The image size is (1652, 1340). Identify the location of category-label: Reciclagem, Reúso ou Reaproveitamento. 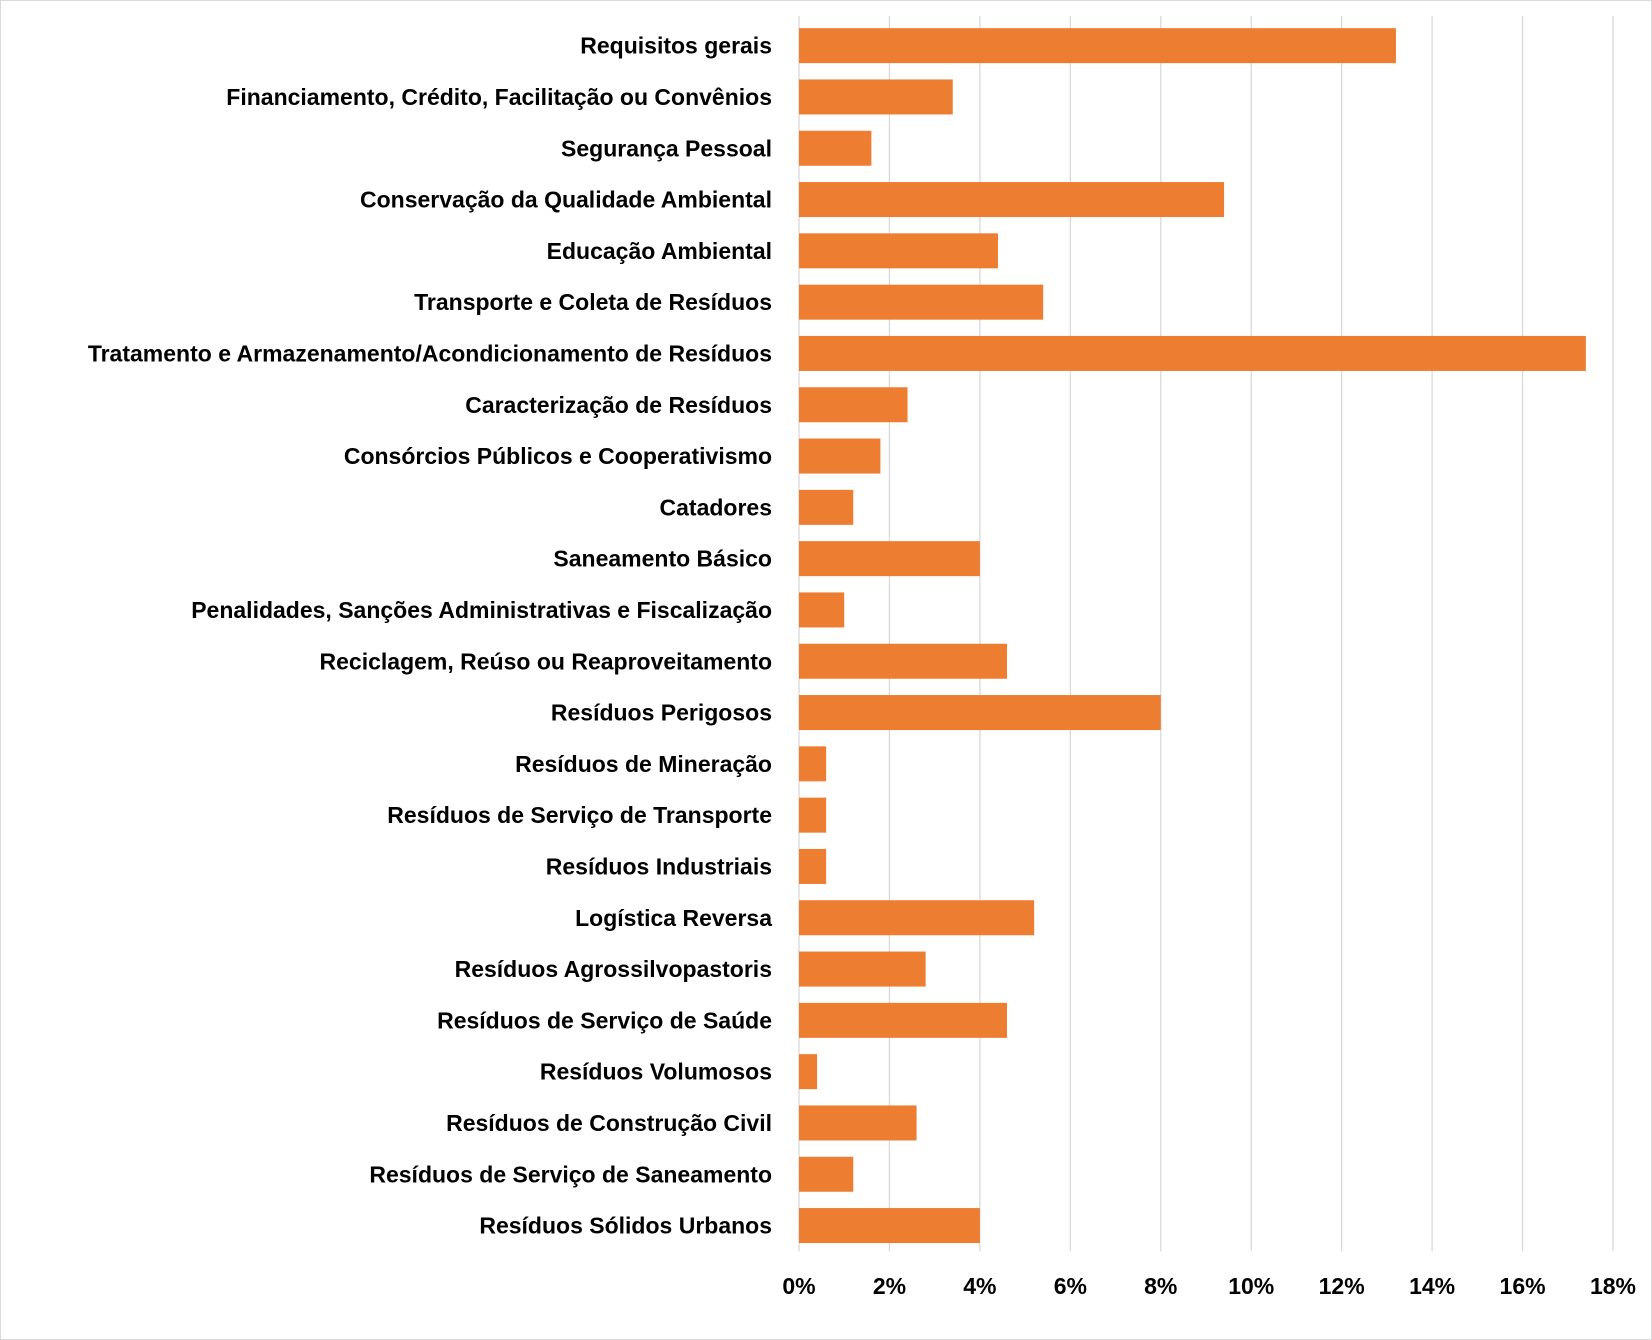
(546, 661).